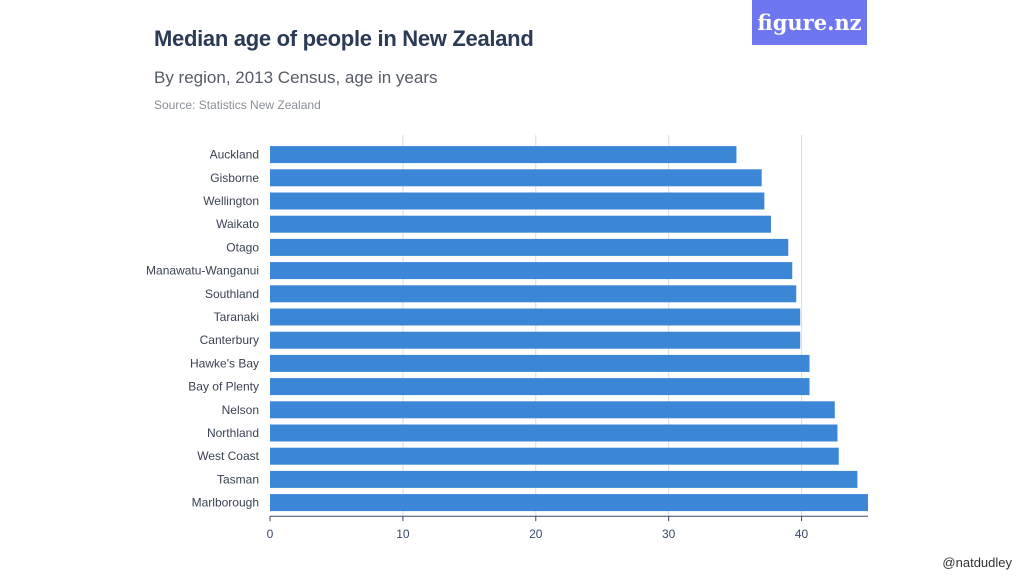  I want to click on category-label: Marlborough, so click(225, 503).